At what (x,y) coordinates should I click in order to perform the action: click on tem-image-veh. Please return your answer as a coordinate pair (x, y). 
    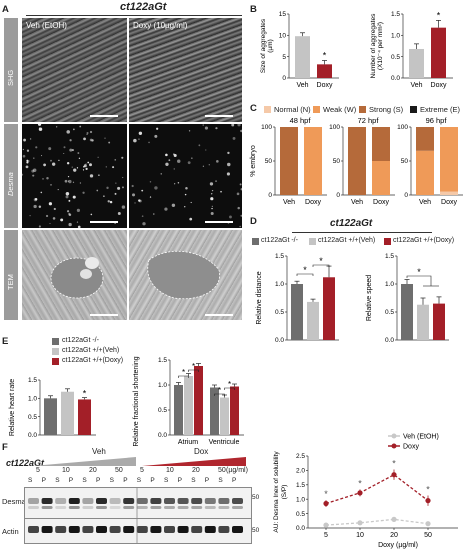
    Looking at the image, I should click on (74, 275).